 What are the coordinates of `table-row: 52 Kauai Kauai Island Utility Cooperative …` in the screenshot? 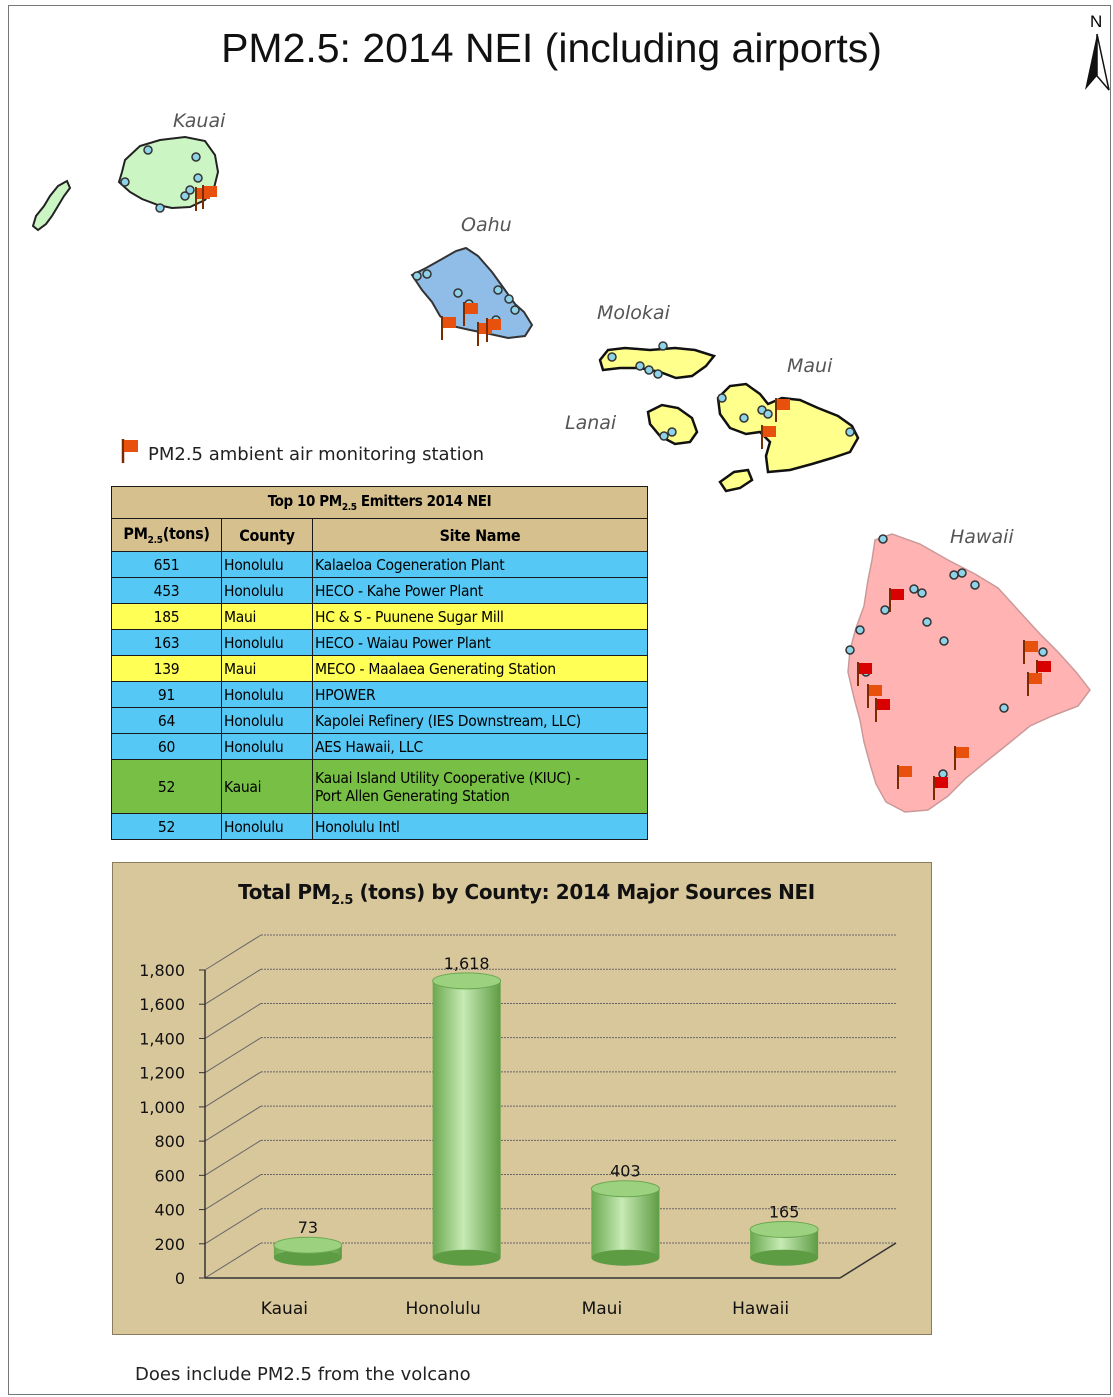 It's located at (379, 786).